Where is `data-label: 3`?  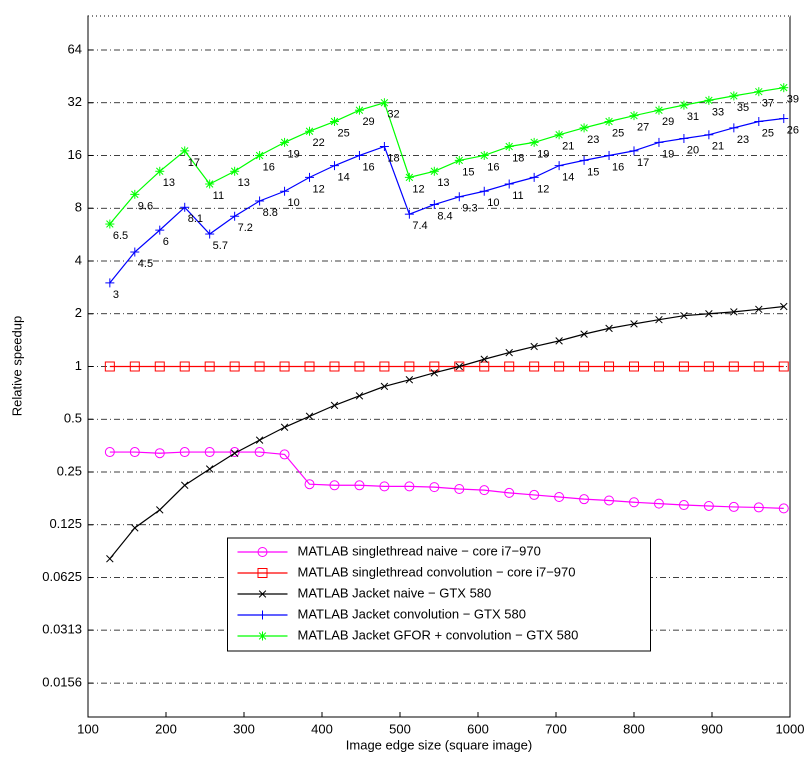
data-label: 3 is located at coordinates (116, 295).